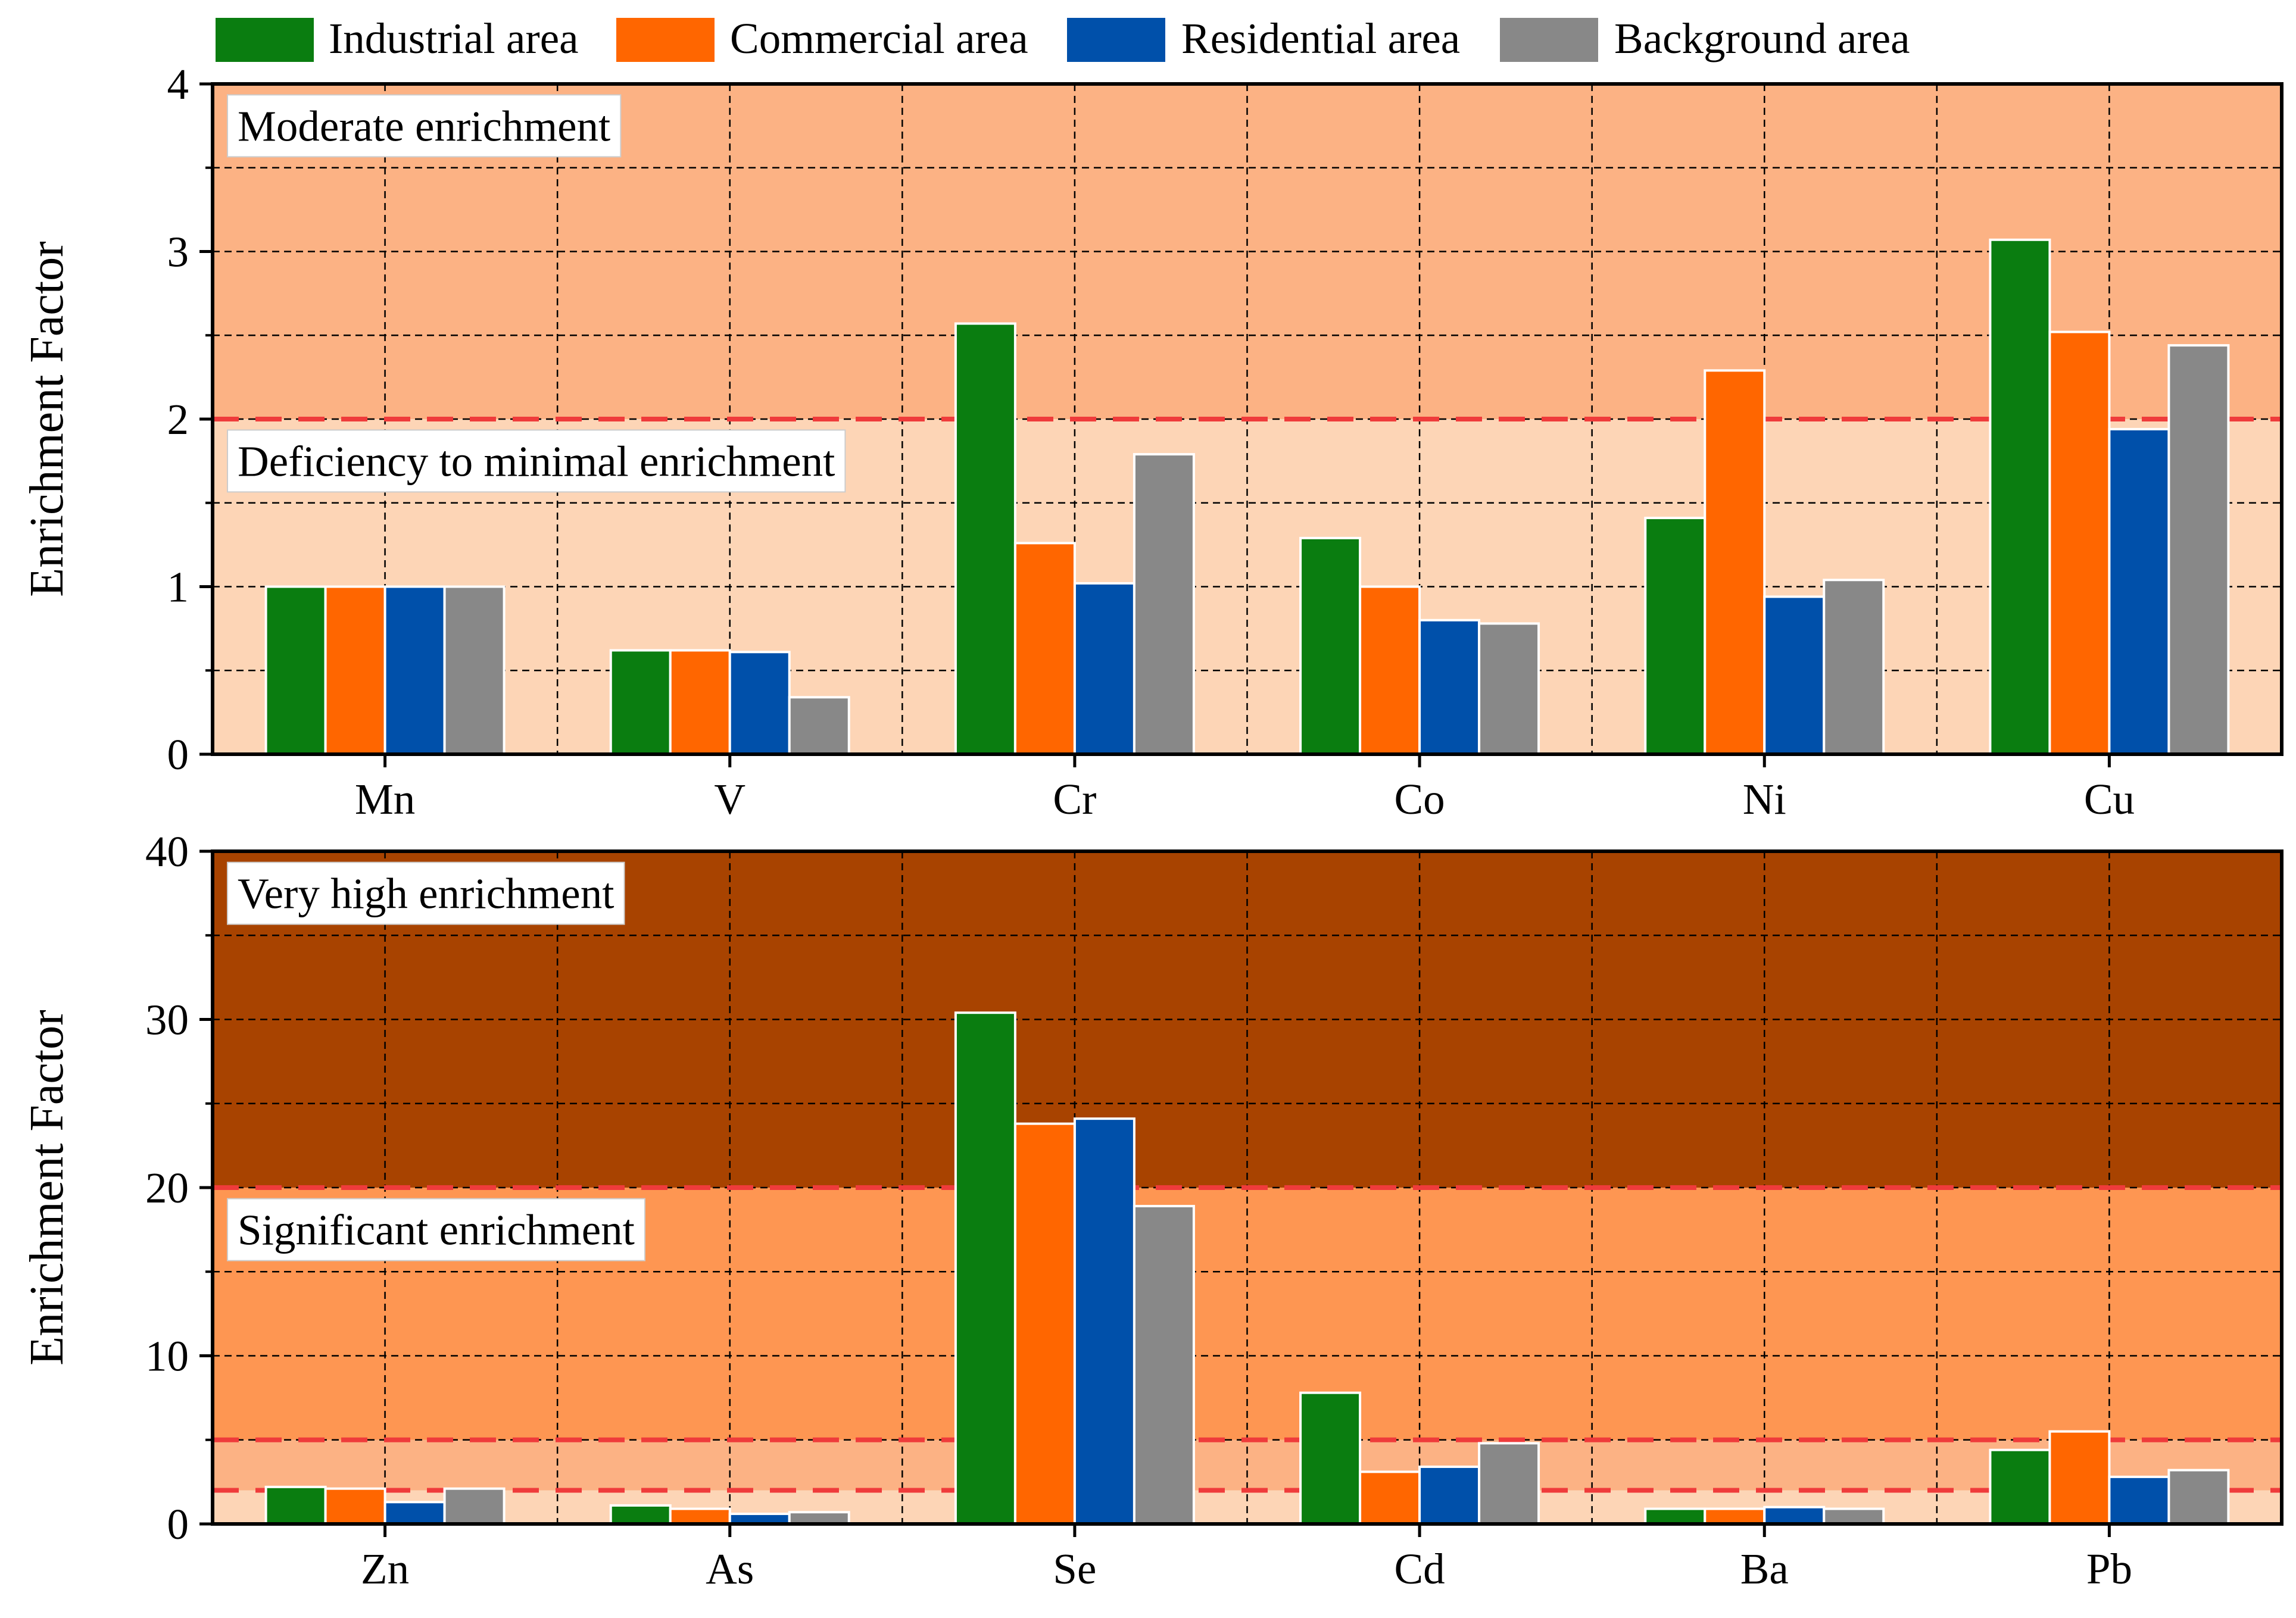 This screenshot has width=2296, height=1618. I want to click on band-label-text: Significant enrichment, so click(436, 1230).